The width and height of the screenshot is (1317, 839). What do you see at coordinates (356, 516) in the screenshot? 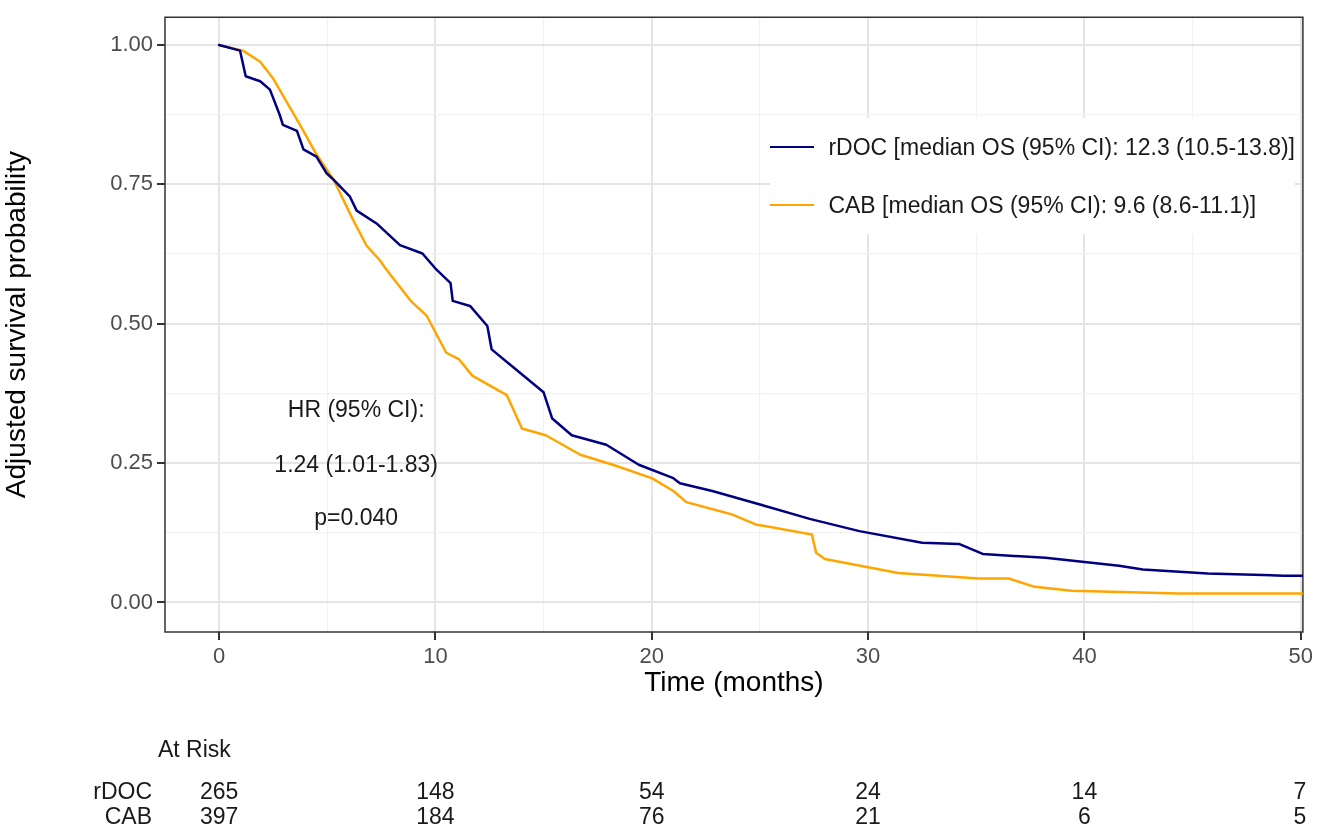
I see `annotation: p=0.040` at bounding box center [356, 516].